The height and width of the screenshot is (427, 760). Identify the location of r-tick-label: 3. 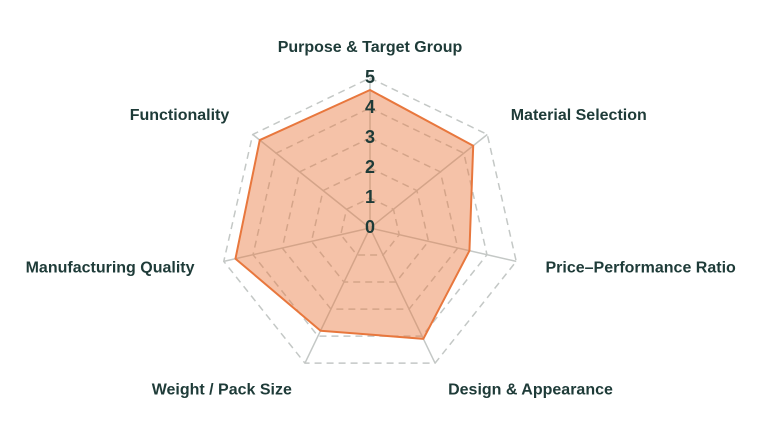
(370, 137).